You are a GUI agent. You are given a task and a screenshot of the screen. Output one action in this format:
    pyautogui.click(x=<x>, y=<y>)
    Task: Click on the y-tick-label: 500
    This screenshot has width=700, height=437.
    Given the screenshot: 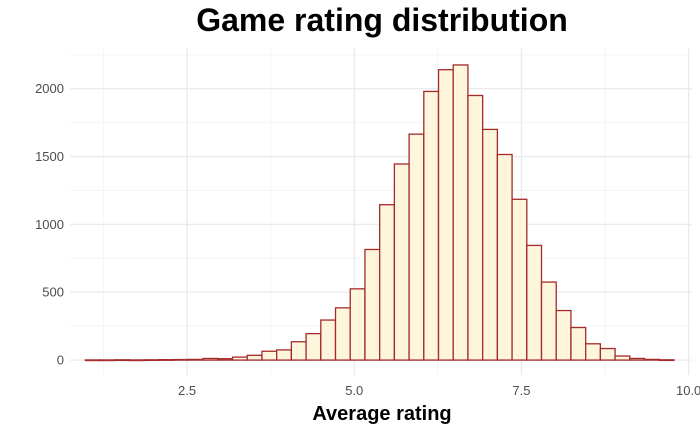 What is the action you would take?
    pyautogui.click(x=53, y=292)
    